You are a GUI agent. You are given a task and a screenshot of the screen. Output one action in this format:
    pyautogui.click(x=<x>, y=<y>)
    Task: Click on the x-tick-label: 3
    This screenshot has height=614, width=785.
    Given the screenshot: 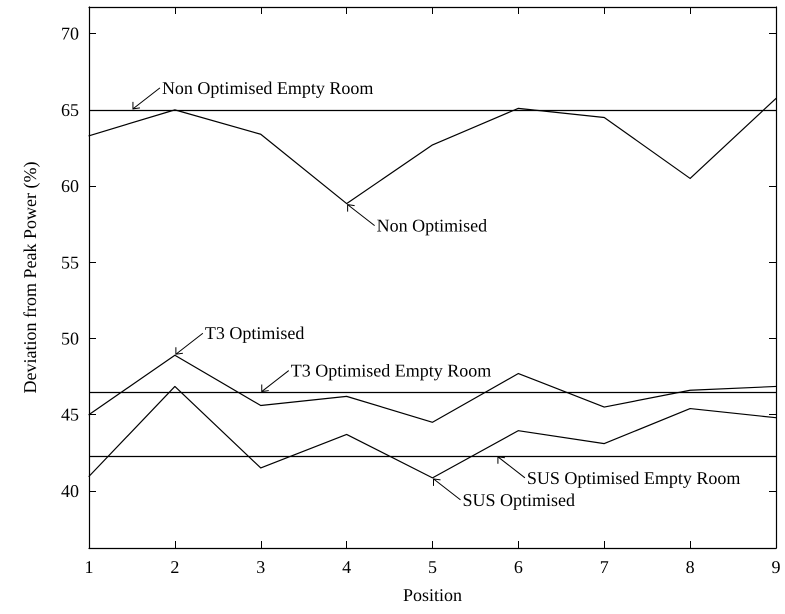 What is the action you would take?
    pyautogui.click(x=261, y=567)
    